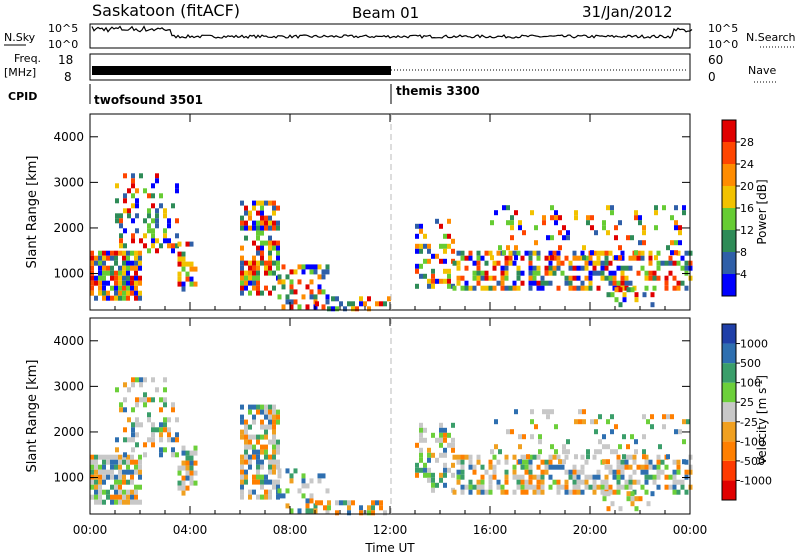 The image size is (800, 554). I want to click on nsky-tick-lo: 10^0, so click(63, 44).